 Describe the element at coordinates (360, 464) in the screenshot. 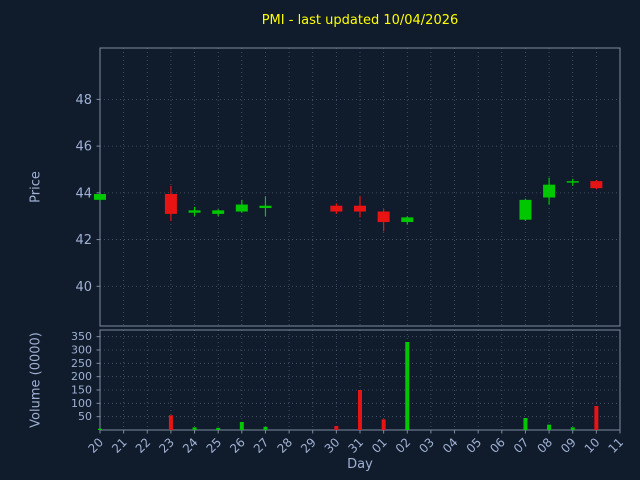

I see `day-axis-label: Day` at that location.